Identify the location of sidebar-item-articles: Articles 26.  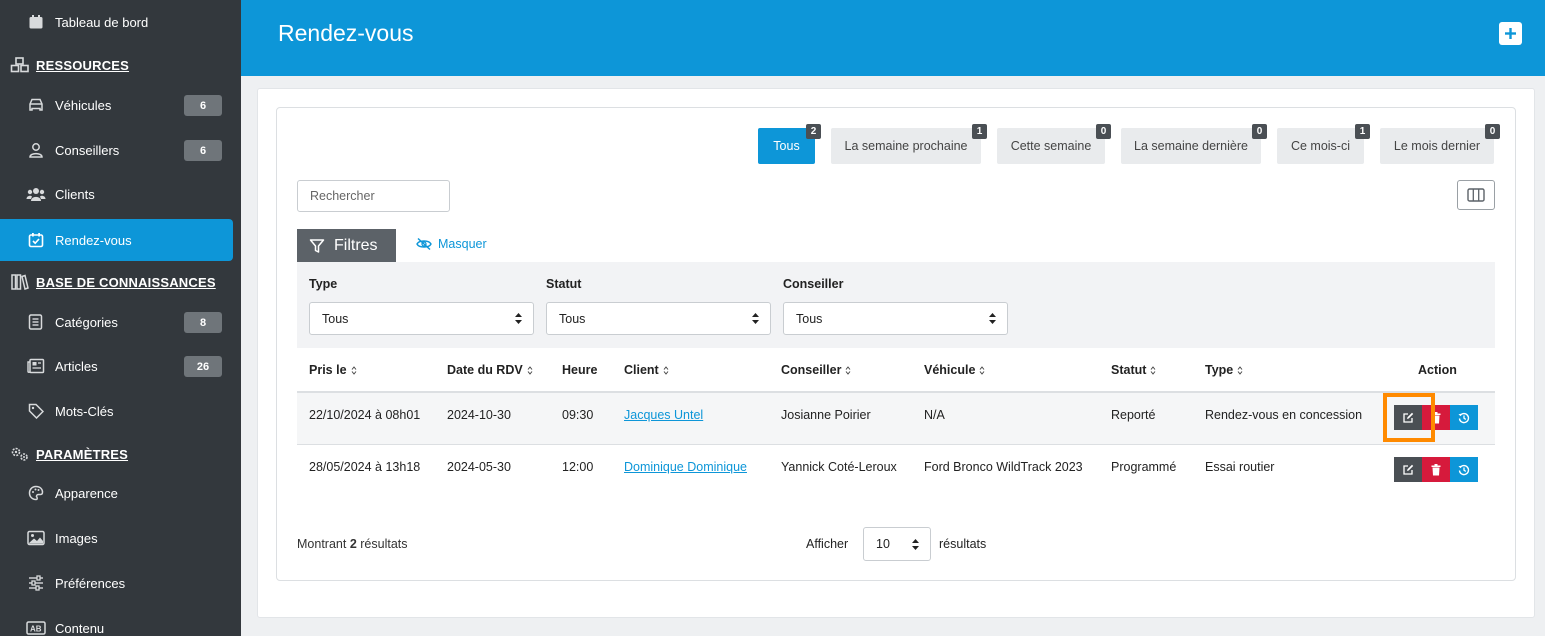
(116, 366).